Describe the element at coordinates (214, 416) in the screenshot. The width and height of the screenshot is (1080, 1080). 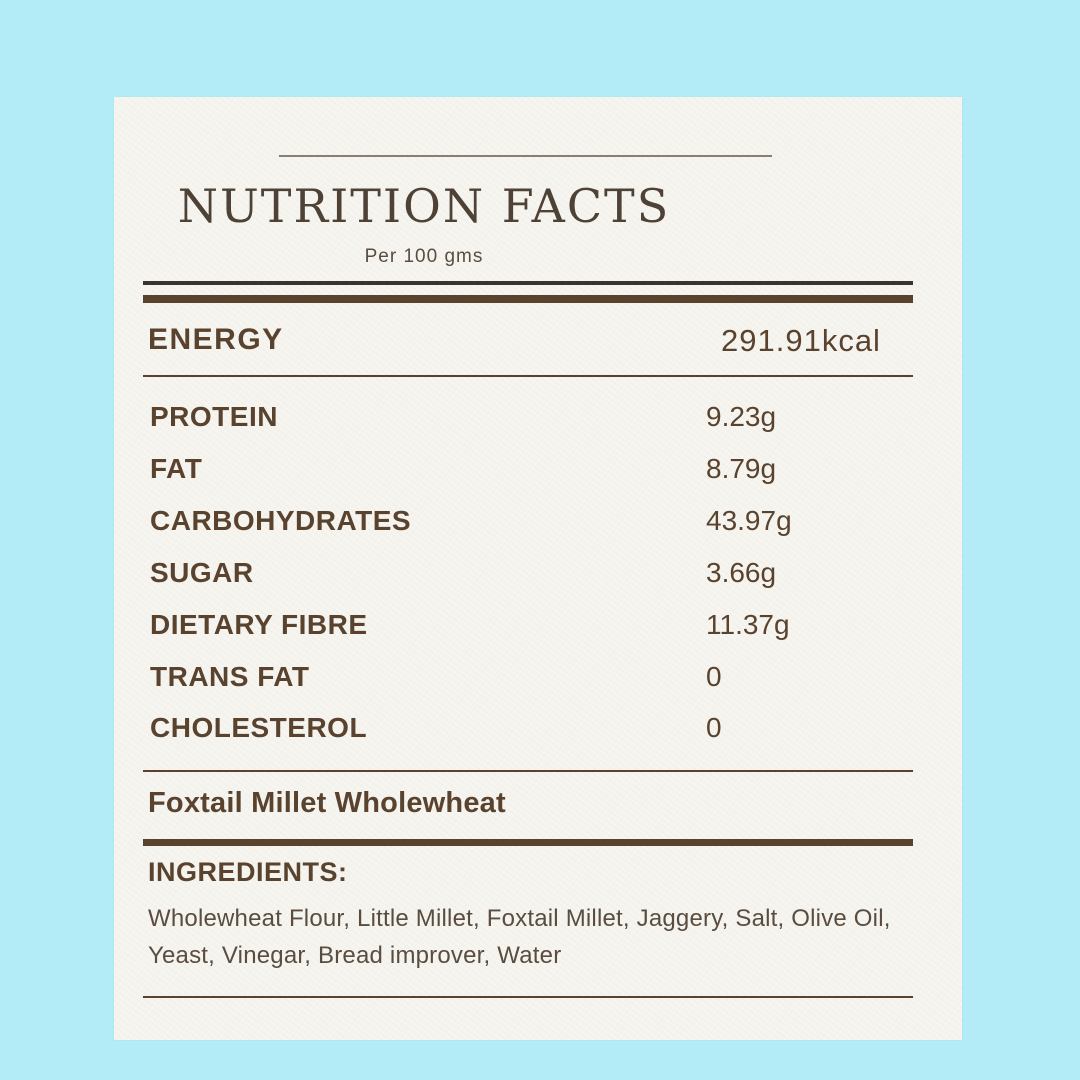
I see `nutrient-label-protein: PROTEIN` at that location.